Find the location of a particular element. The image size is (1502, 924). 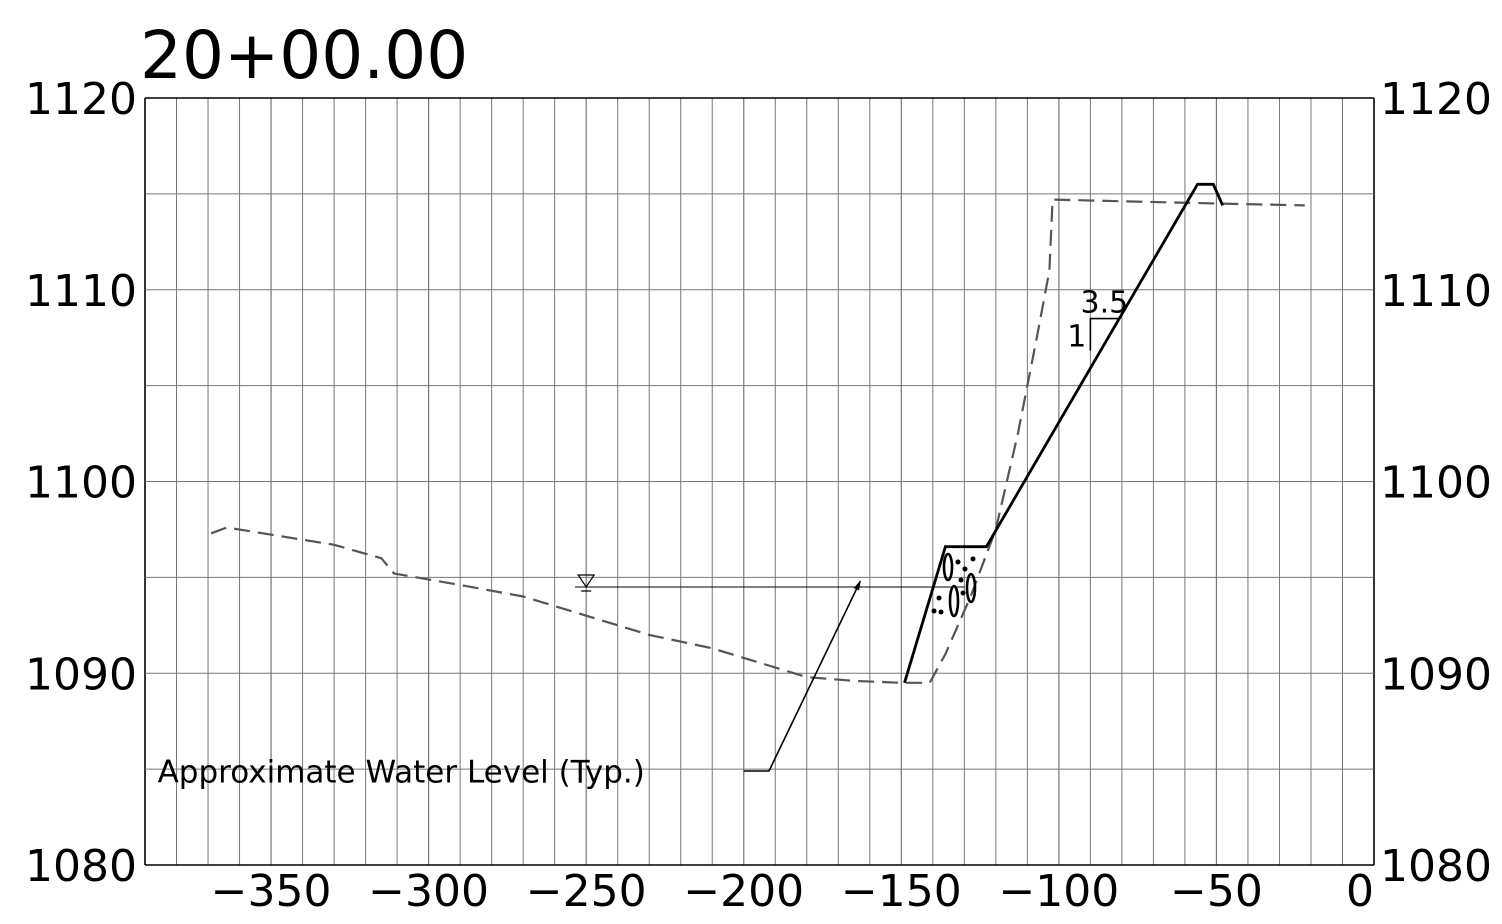

x-tick-label: −150 is located at coordinates (901, 891).